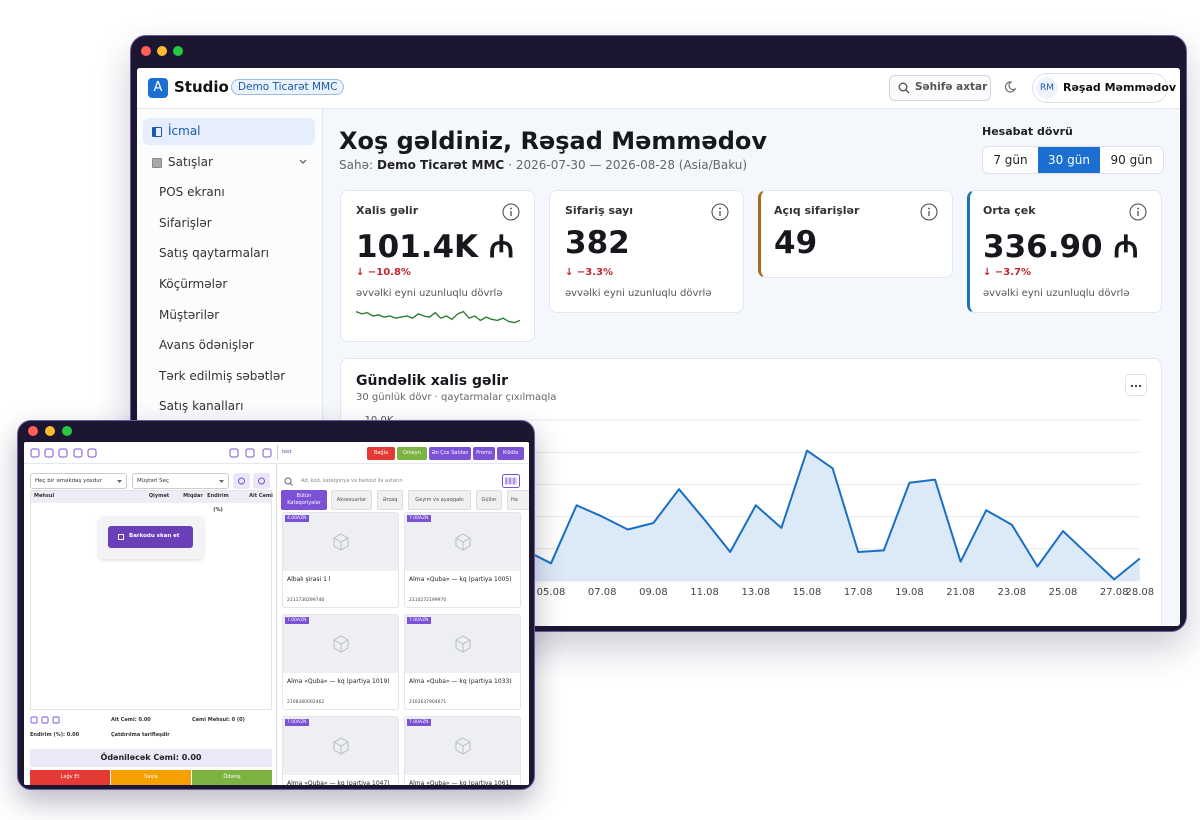 The height and width of the screenshot is (820, 1200). I want to click on category-tab: Aksesuarlar, so click(351, 500).